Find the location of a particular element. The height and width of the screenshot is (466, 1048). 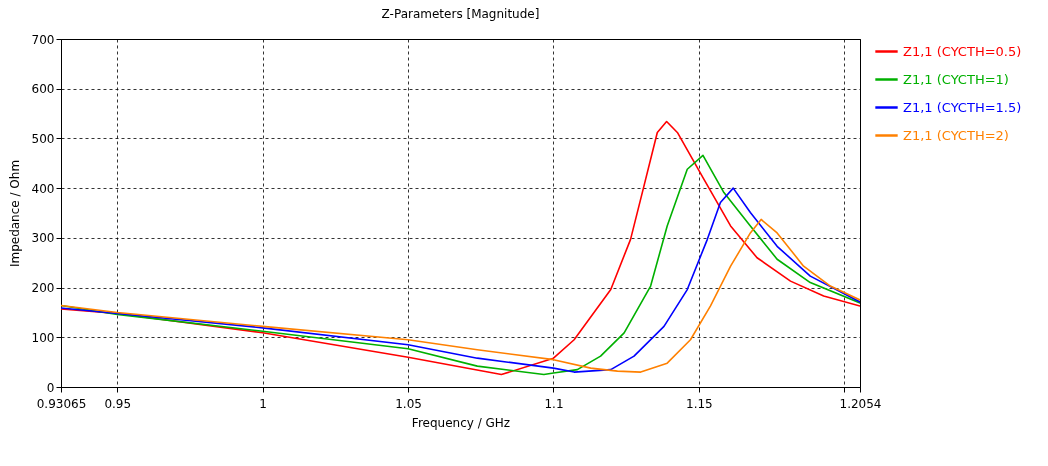

x-tick-label: 1.2054 is located at coordinates (860, 403).